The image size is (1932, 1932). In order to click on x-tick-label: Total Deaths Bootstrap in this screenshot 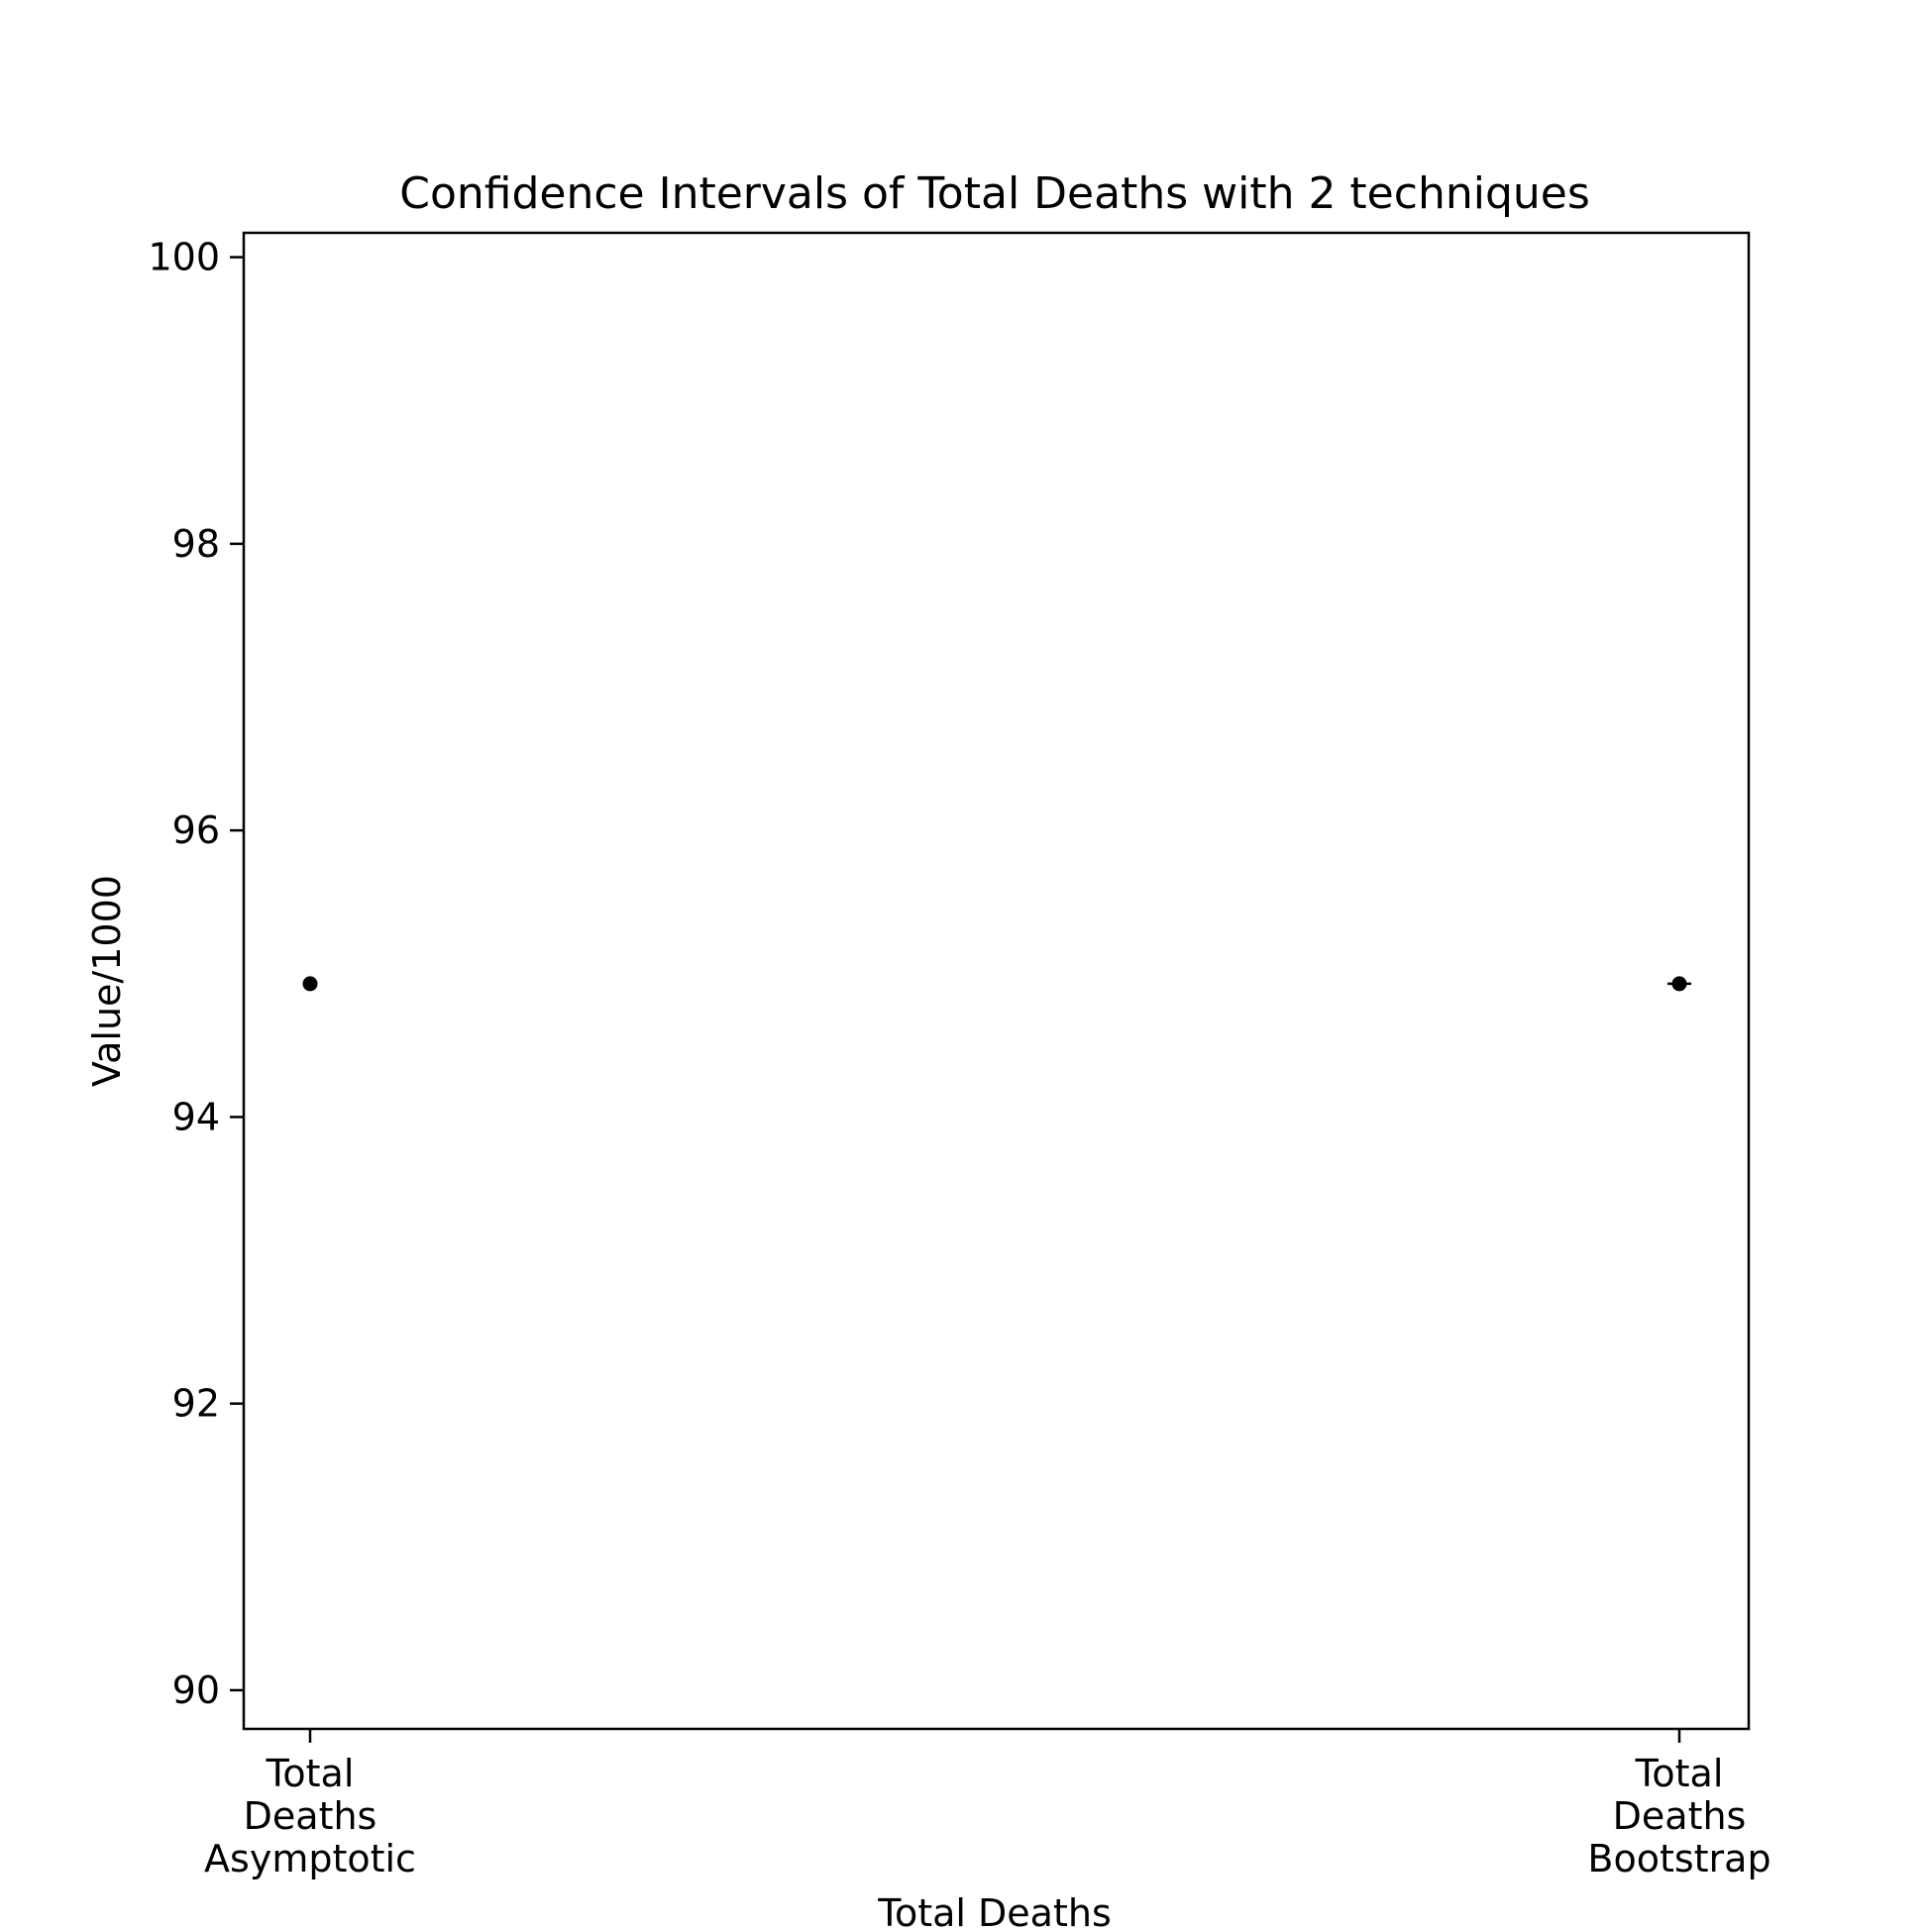, I will do `click(1679, 1816)`.